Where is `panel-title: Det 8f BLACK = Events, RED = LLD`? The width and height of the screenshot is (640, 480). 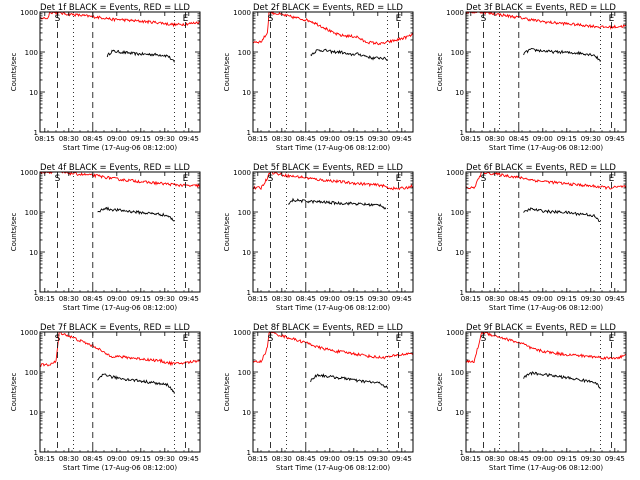 panel-title: Det 8f BLACK = Events, RED = LLD is located at coordinates (328, 328).